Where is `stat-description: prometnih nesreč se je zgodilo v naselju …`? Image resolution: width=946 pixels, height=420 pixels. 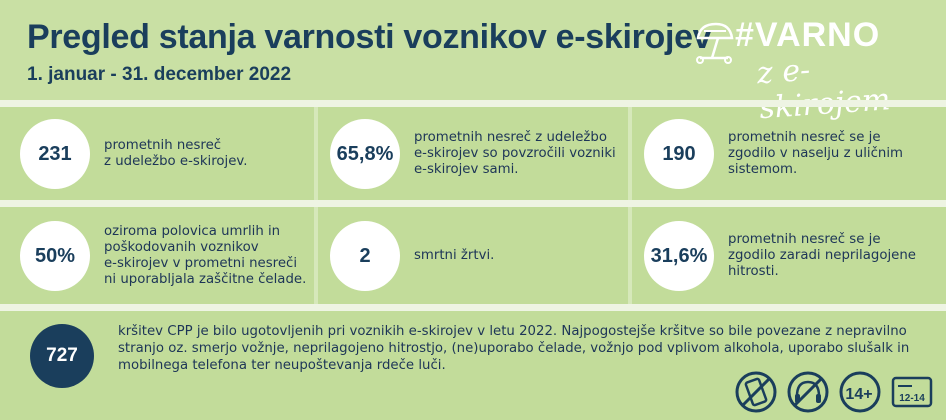
stat-description: prometnih nesreč se je zgodilo v naselju … is located at coordinates (815, 153).